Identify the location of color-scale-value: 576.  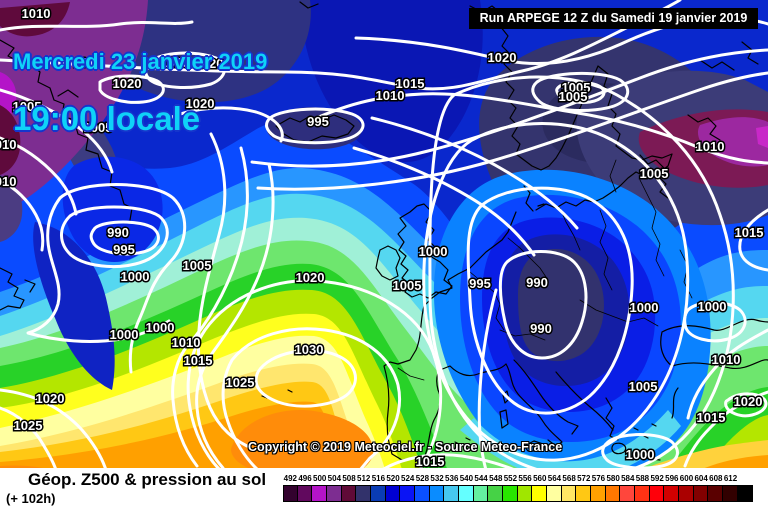
(598, 478).